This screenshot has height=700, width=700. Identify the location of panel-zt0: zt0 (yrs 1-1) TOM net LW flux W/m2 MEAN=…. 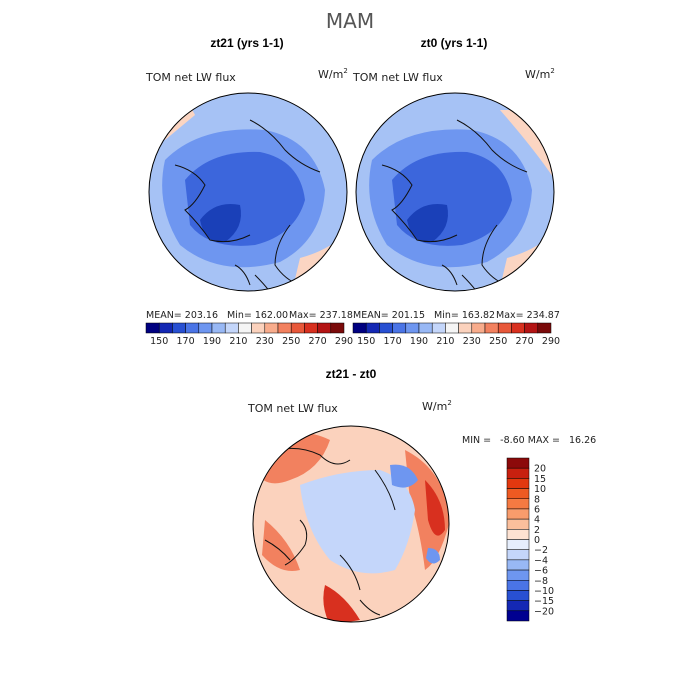
(456, 191).